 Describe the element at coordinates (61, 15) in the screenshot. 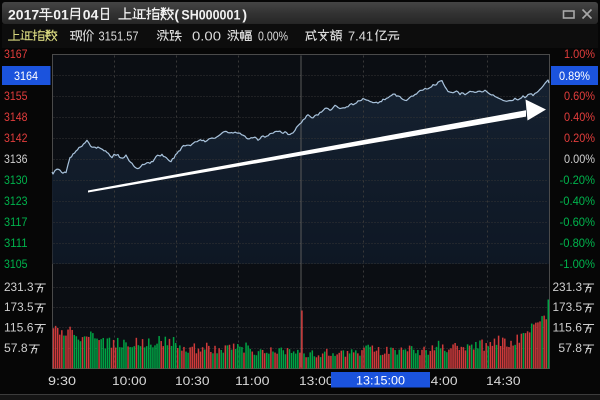

I see `svg-text: 01` at that location.